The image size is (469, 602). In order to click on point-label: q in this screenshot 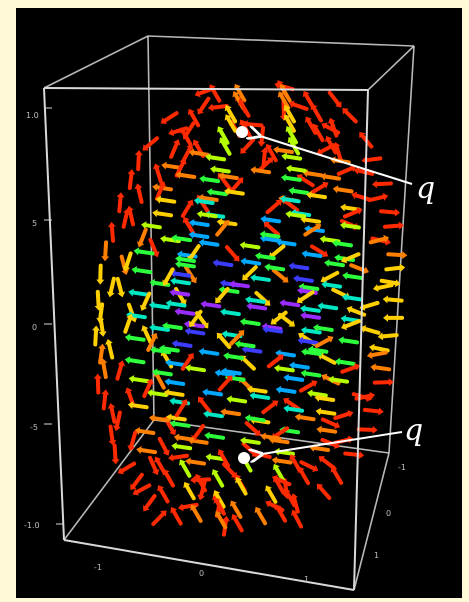, I will do `click(413, 430)`.